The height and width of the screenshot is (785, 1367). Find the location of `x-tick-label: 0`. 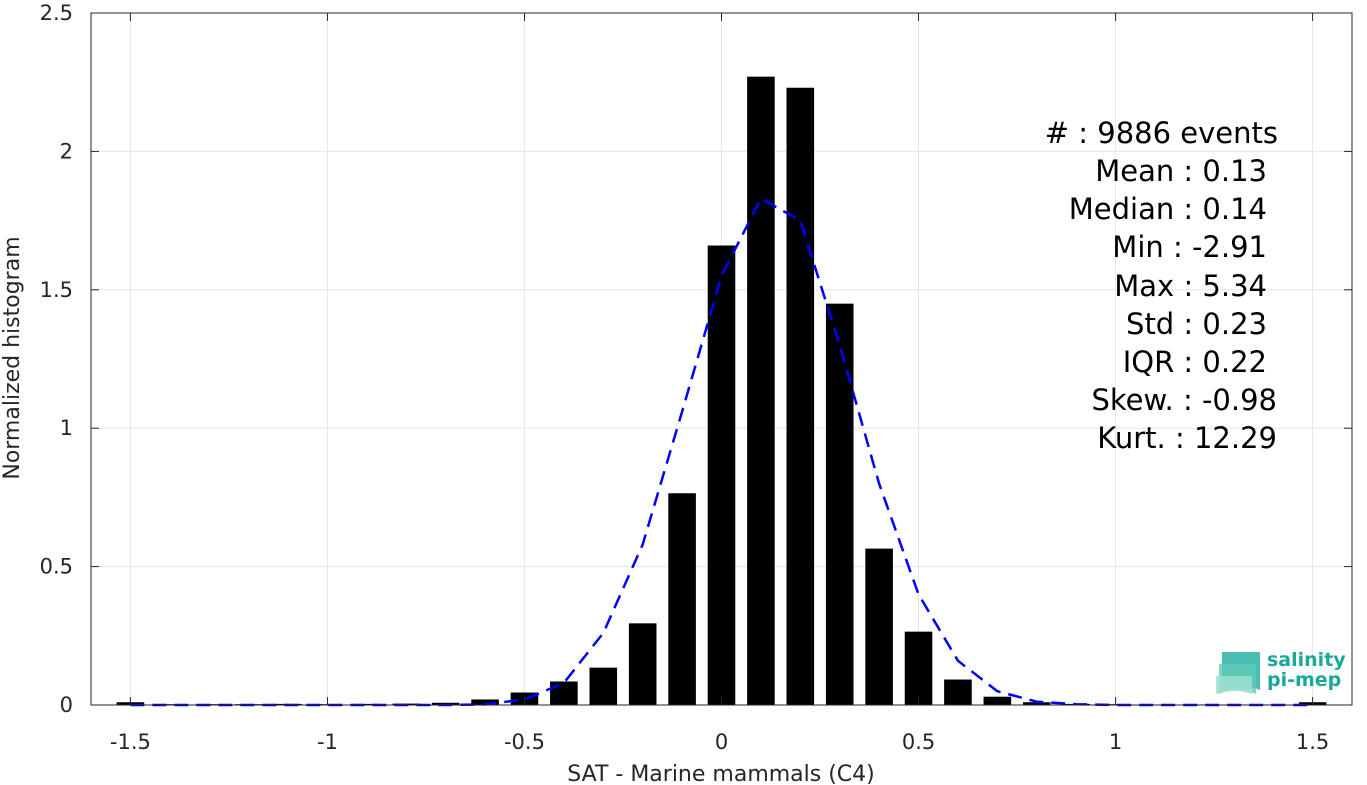

x-tick-label: 0 is located at coordinates (721, 742).